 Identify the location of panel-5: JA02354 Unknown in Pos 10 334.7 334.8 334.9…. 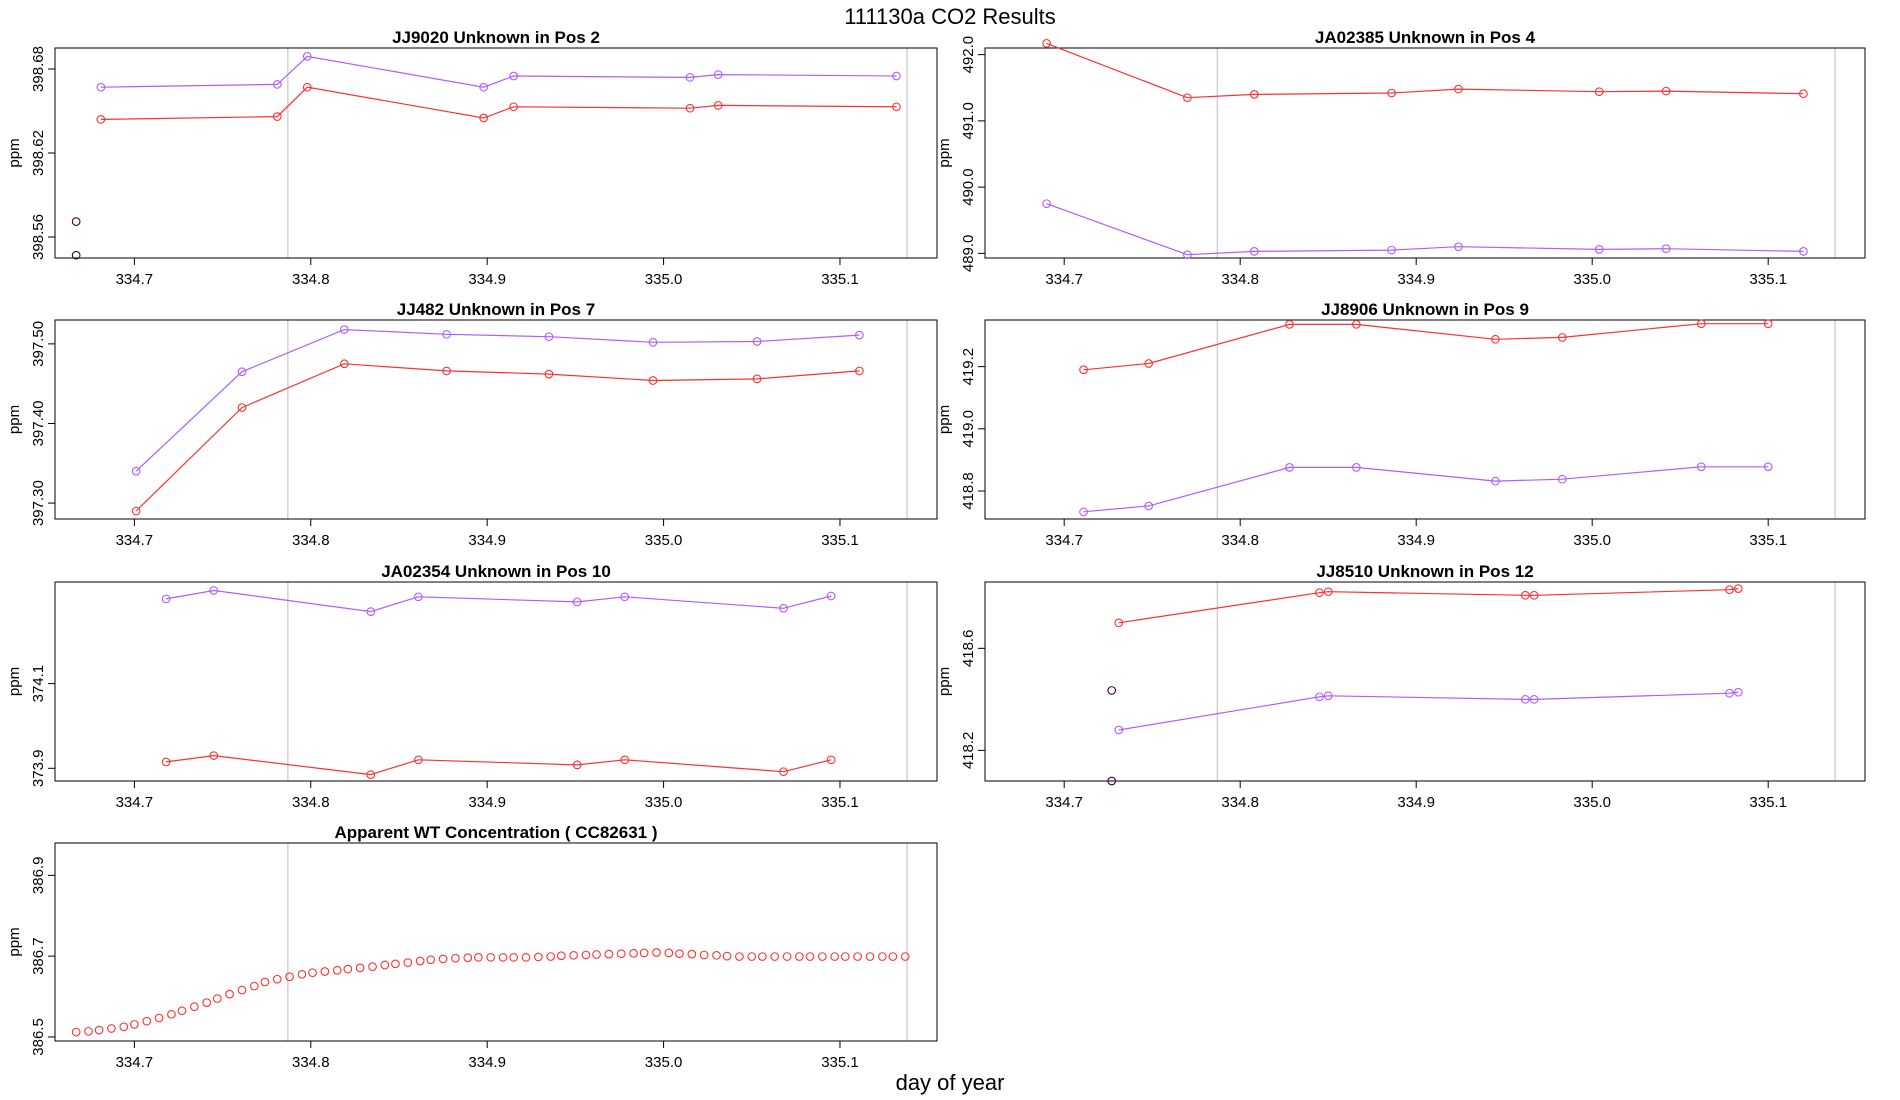
(472, 686).